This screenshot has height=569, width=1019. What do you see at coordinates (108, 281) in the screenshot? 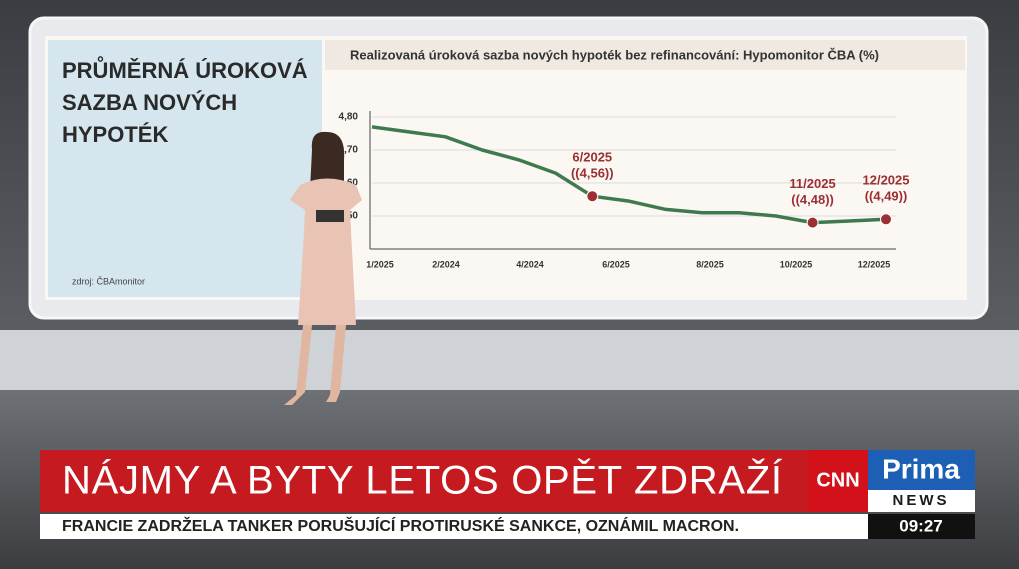
I see `source: zdroj: ČBAmonitor` at bounding box center [108, 281].